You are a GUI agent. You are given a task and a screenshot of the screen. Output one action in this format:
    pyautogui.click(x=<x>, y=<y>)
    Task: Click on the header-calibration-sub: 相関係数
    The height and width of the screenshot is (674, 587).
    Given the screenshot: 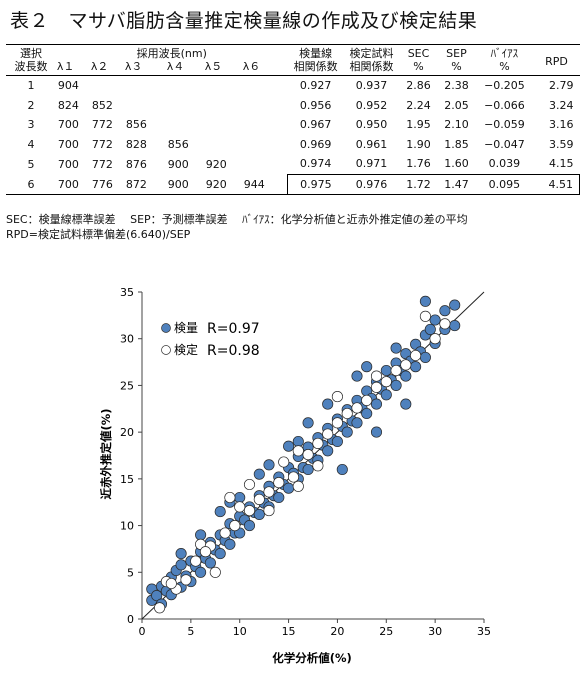 What is the action you would take?
    pyautogui.click(x=315, y=68)
    